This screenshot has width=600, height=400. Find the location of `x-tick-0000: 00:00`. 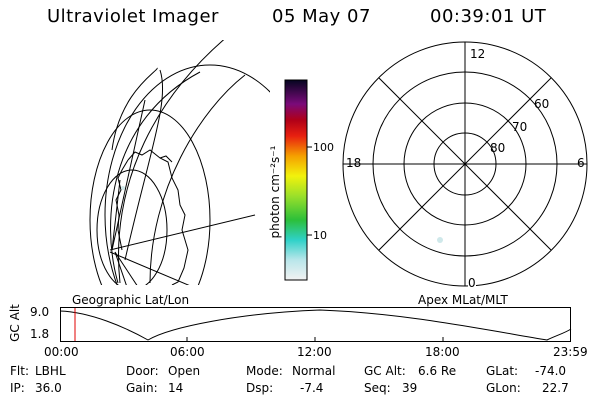

x-tick-0000: 00:00 is located at coordinates (61, 352).